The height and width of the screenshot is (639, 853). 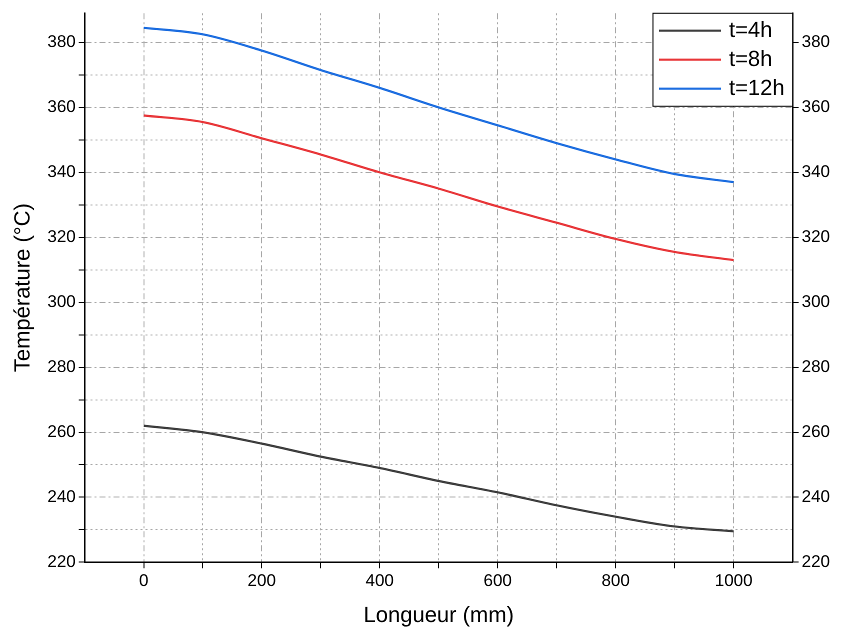 I want to click on y2-tick-label: 340, so click(x=816, y=172).